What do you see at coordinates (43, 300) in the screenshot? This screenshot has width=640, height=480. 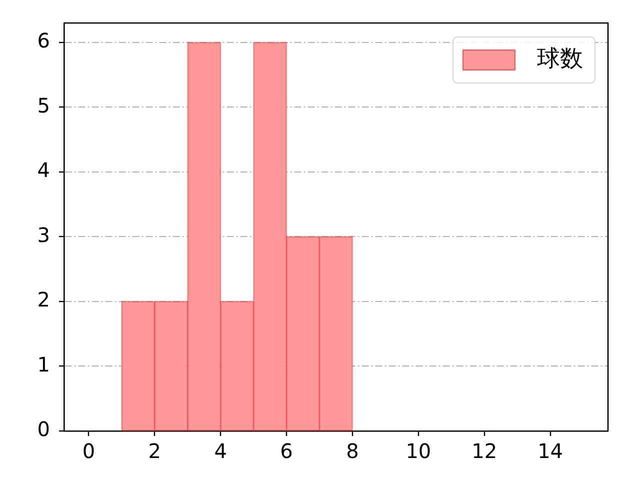 I see `y-tick-label: 2` at bounding box center [43, 300].